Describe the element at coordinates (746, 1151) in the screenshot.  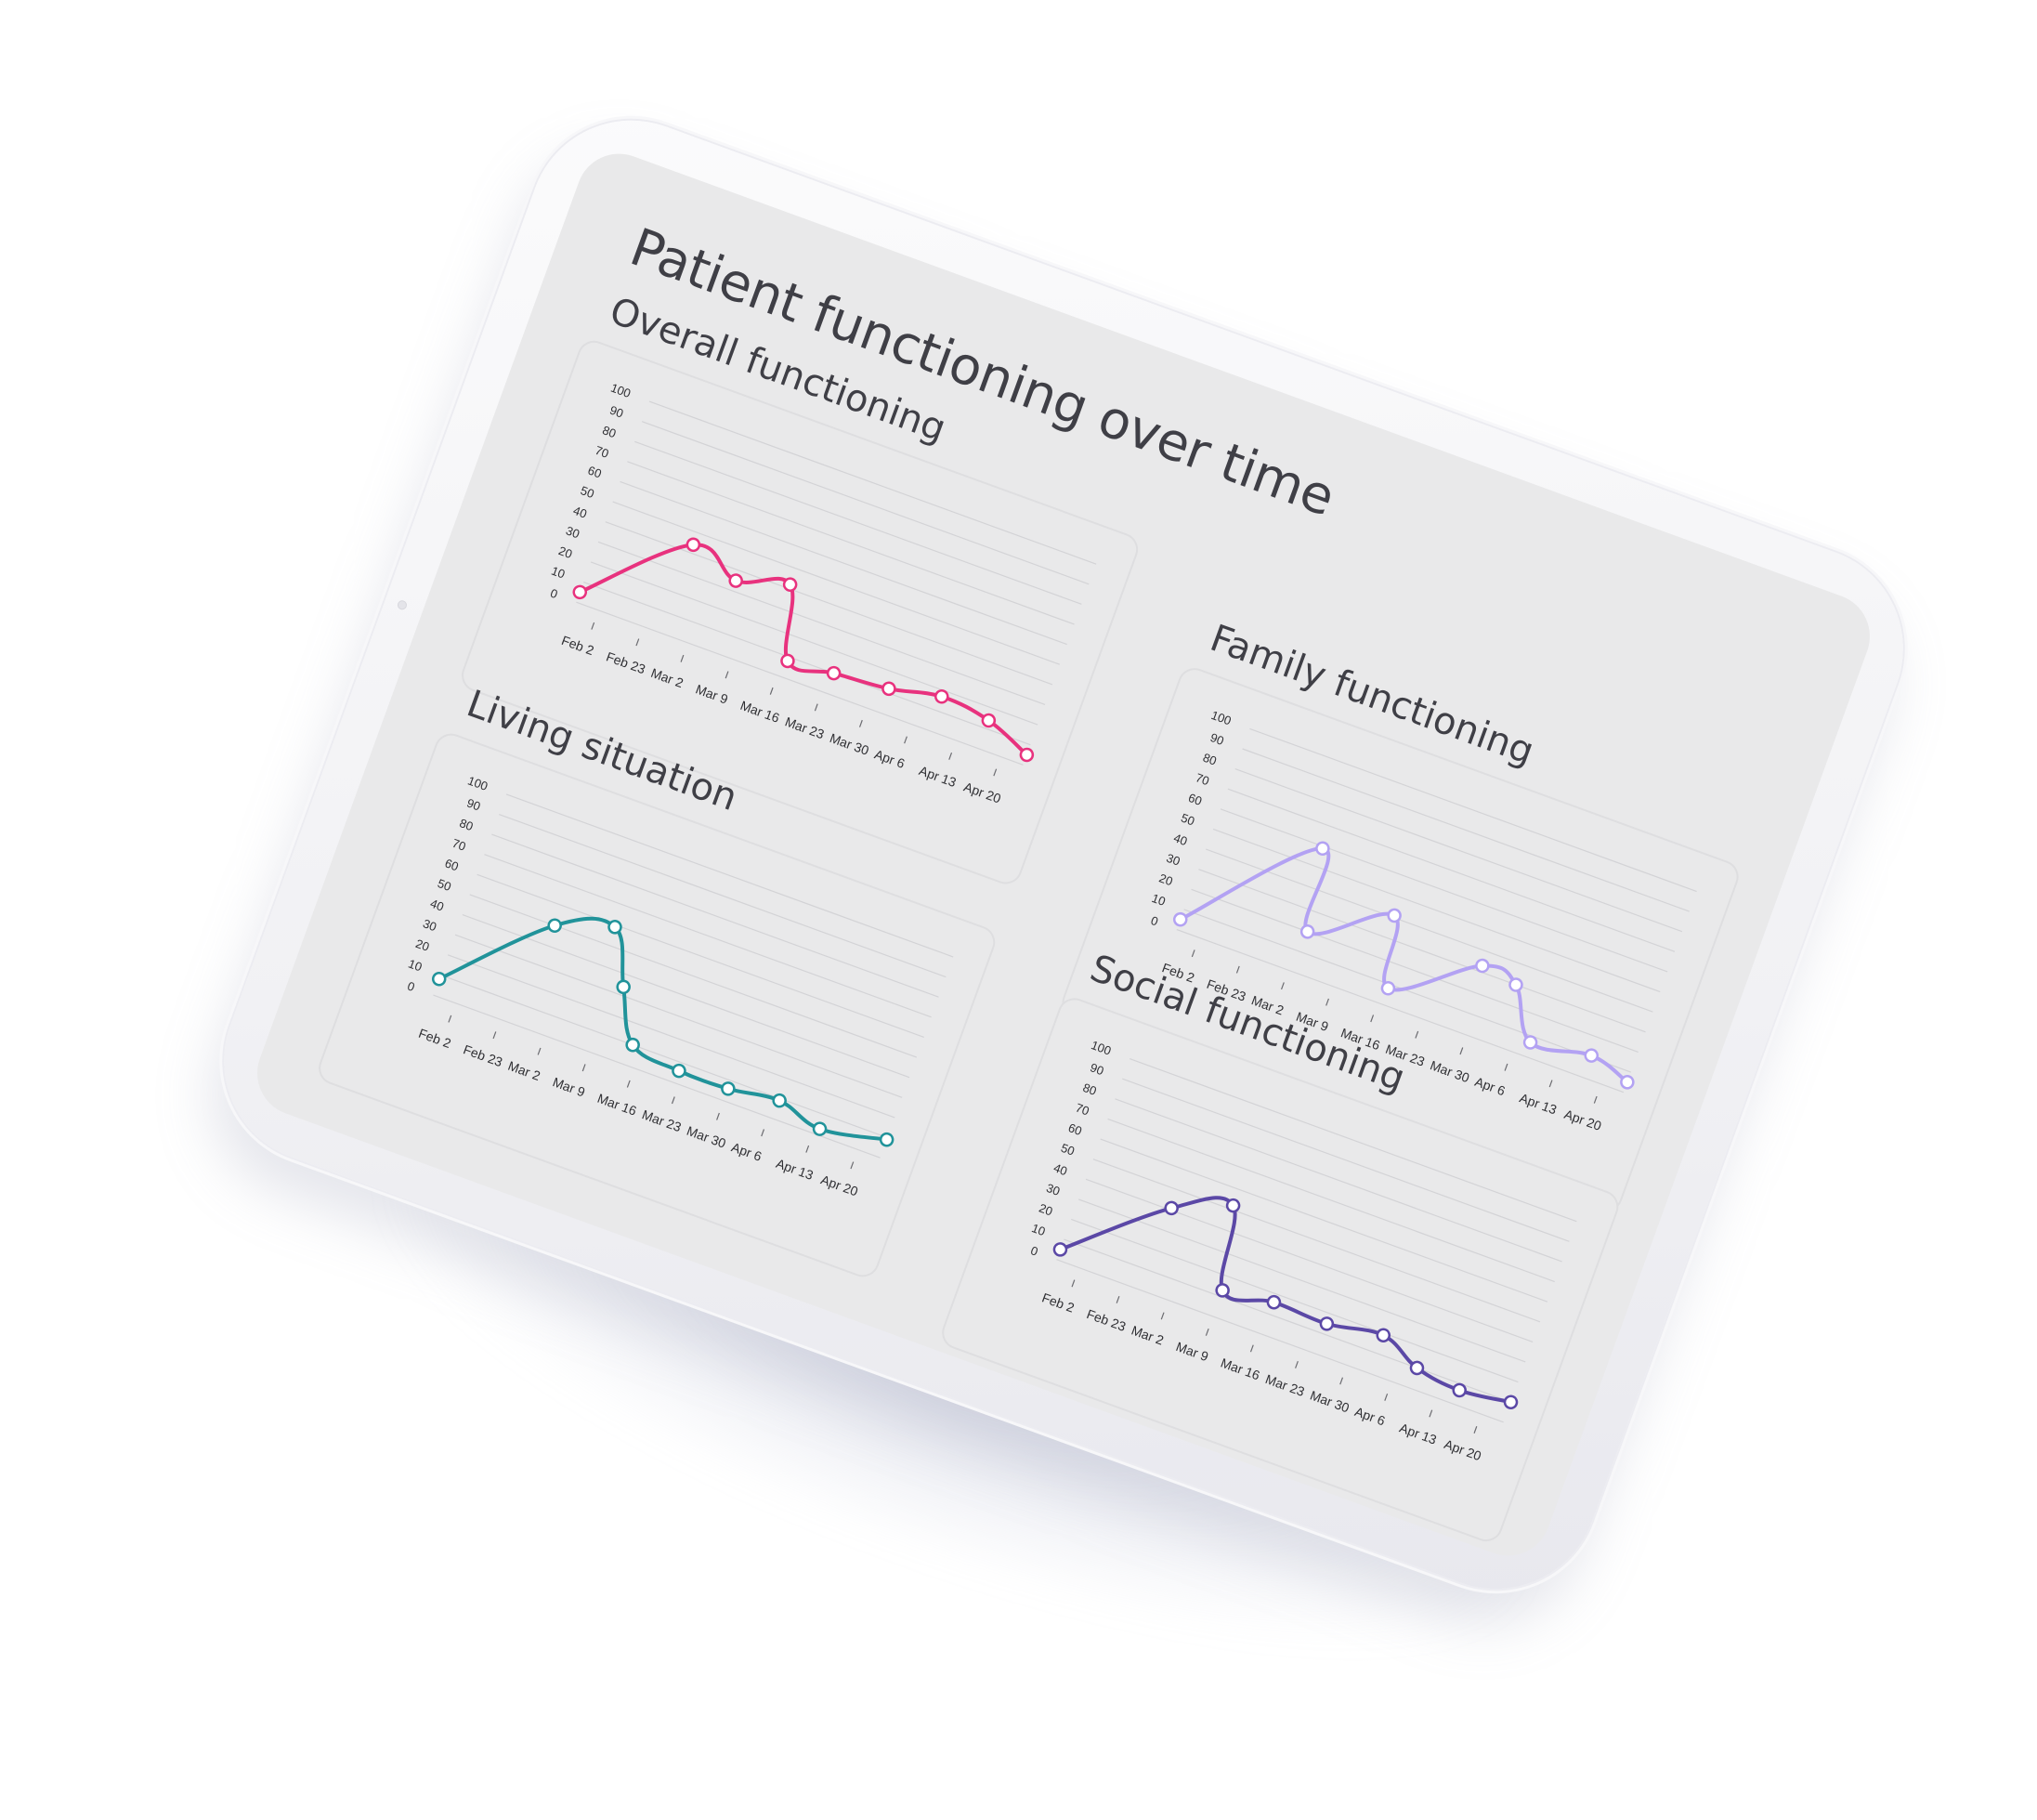
I see `x-tick-label: Apr 6` at that location.